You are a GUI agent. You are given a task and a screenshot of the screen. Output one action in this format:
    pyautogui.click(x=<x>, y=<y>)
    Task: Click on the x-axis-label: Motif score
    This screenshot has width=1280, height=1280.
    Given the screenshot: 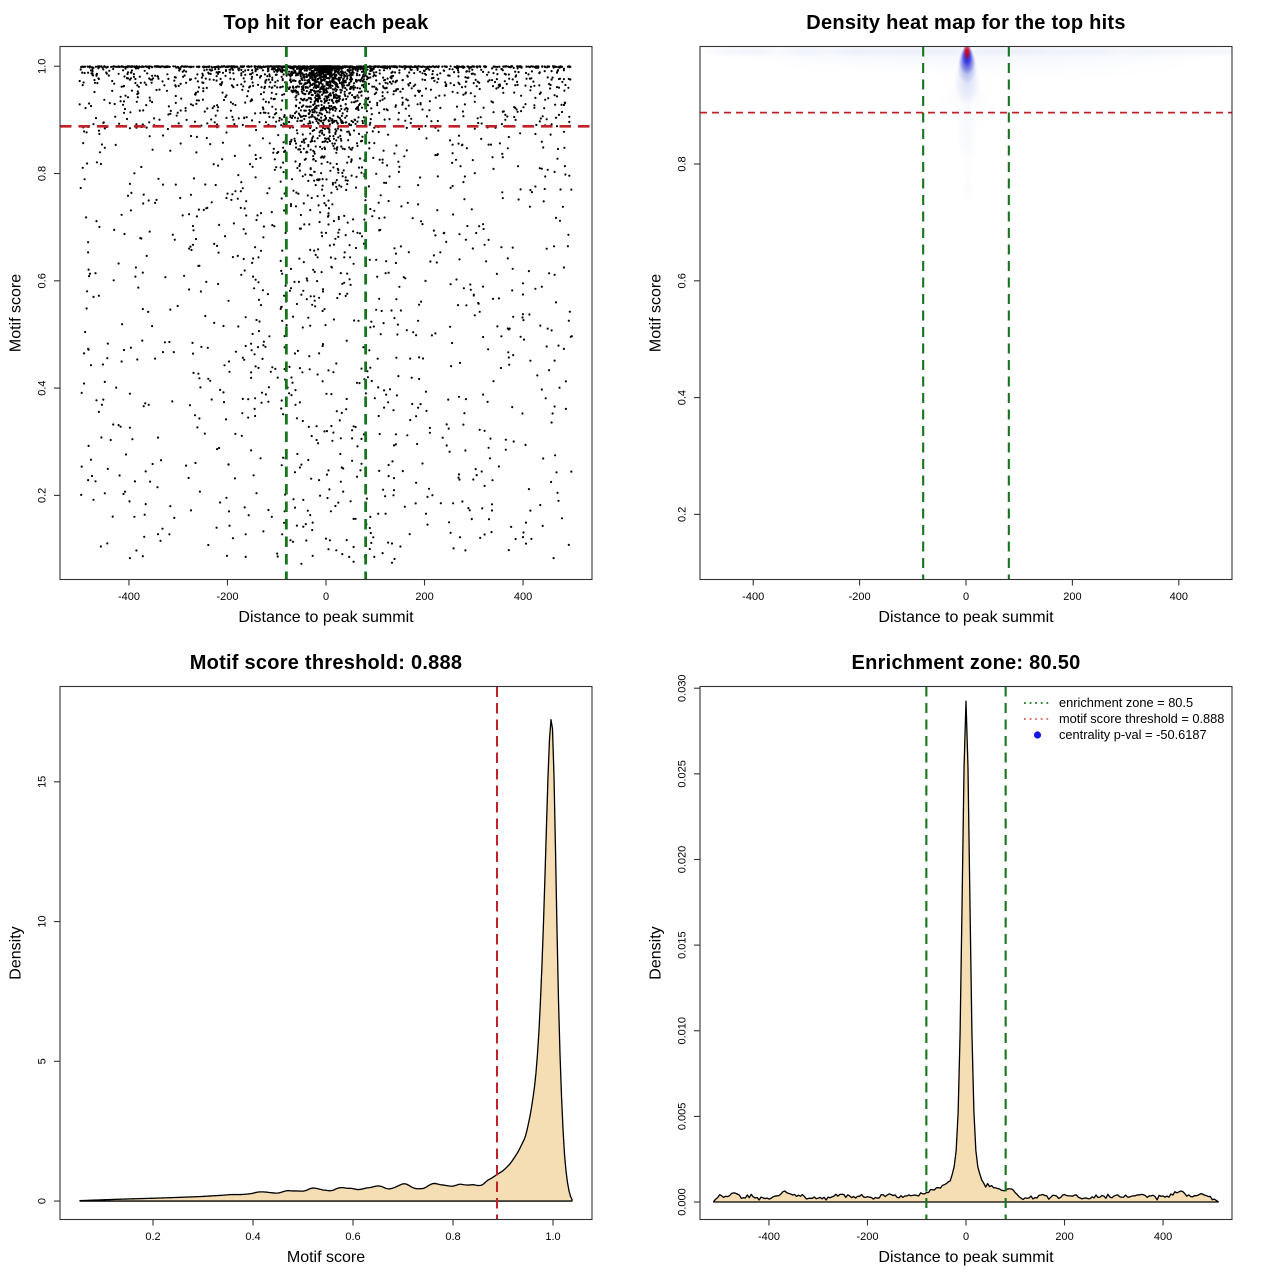 What is the action you would take?
    pyautogui.click(x=326, y=1257)
    